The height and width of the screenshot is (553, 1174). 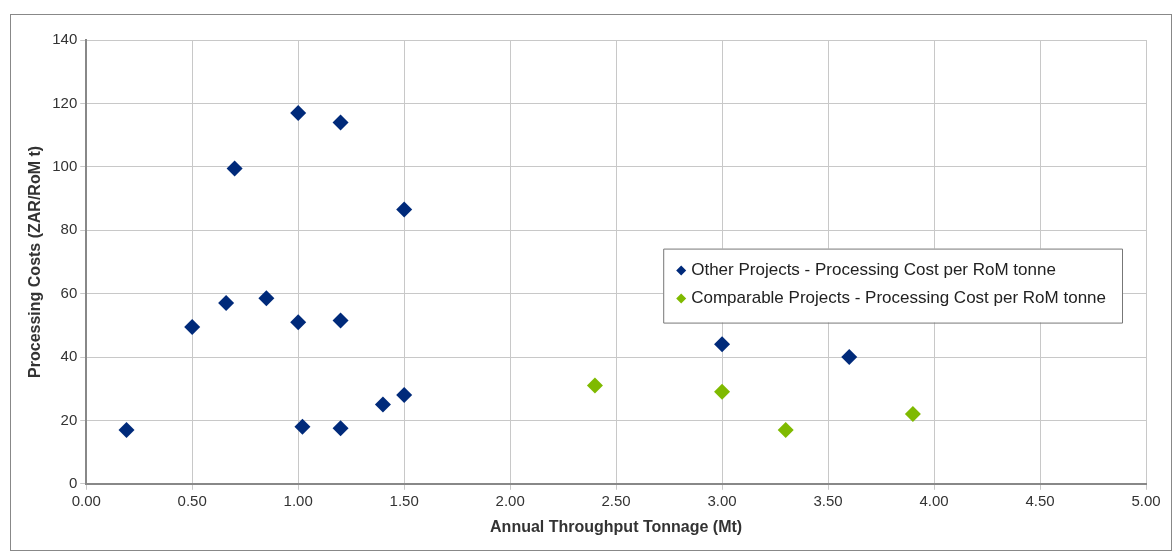 What do you see at coordinates (69, 292) in the screenshot?
I see `y-tick-label: 60` at bounding box center [69, 292].